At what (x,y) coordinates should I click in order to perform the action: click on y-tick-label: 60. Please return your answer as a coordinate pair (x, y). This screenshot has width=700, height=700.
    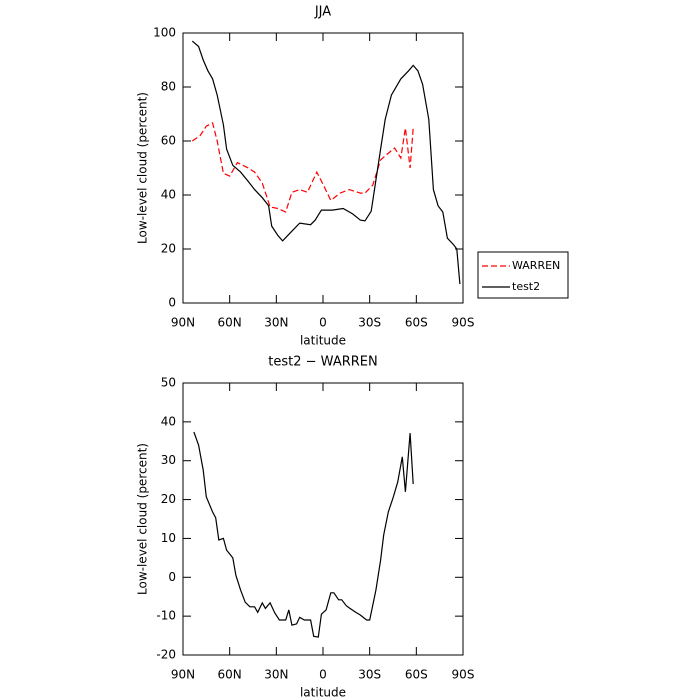
    Looking at the image, I should click on (168, 141).